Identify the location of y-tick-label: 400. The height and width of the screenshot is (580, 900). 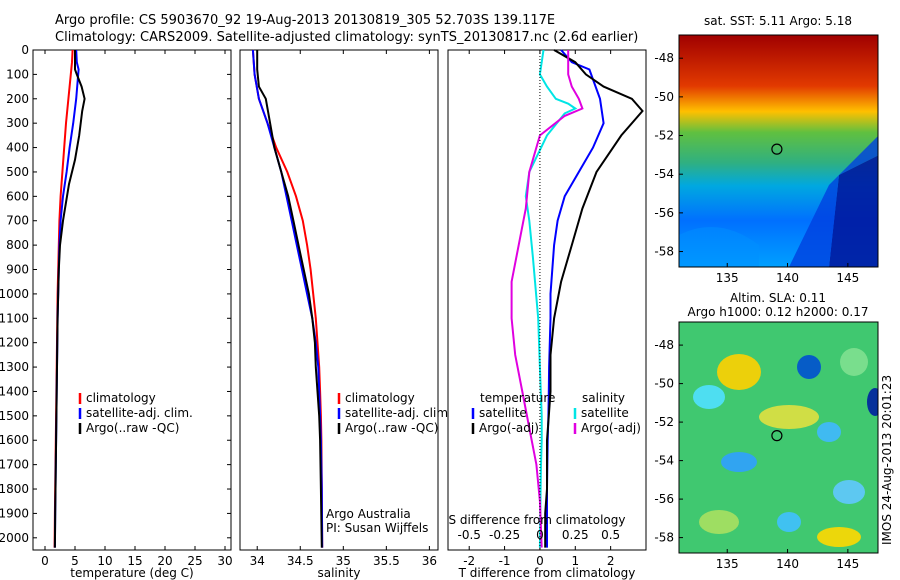
(17, 148).